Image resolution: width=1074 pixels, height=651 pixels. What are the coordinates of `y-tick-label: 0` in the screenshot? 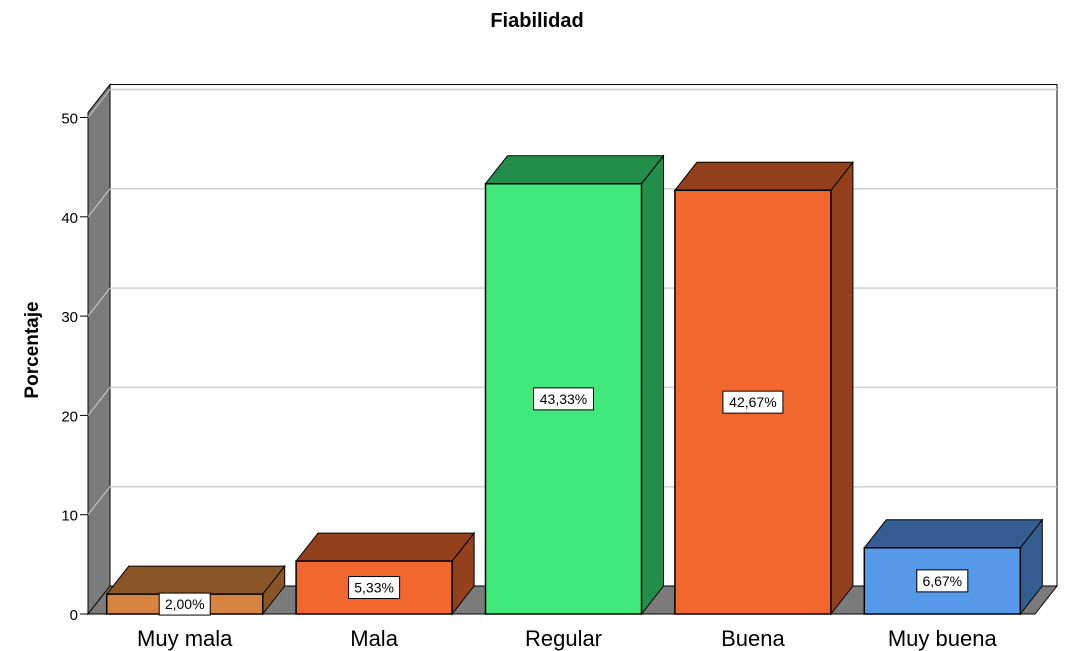 It's located at (74, 615).